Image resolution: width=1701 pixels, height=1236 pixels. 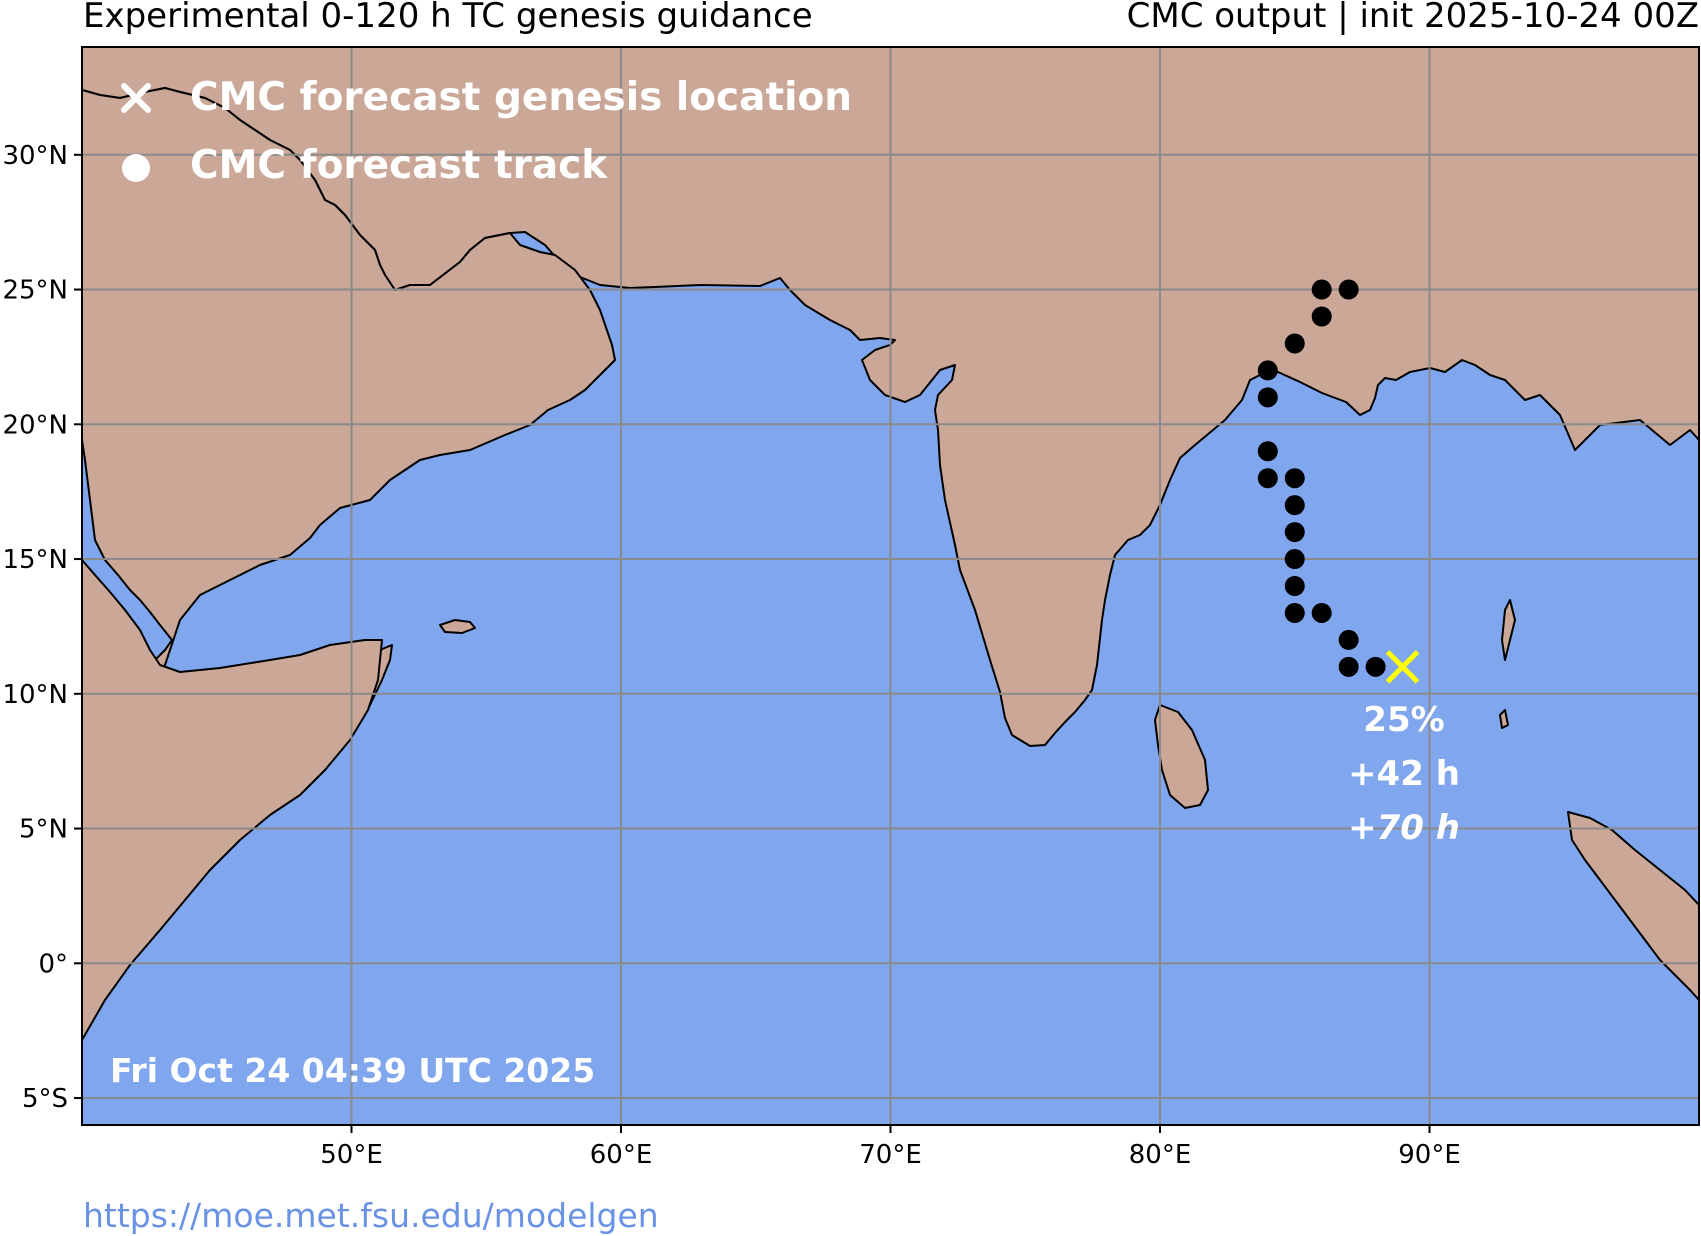 I want to click on legend-genesis-label: CMC forecast genesis location, so click(x=521, y=97).